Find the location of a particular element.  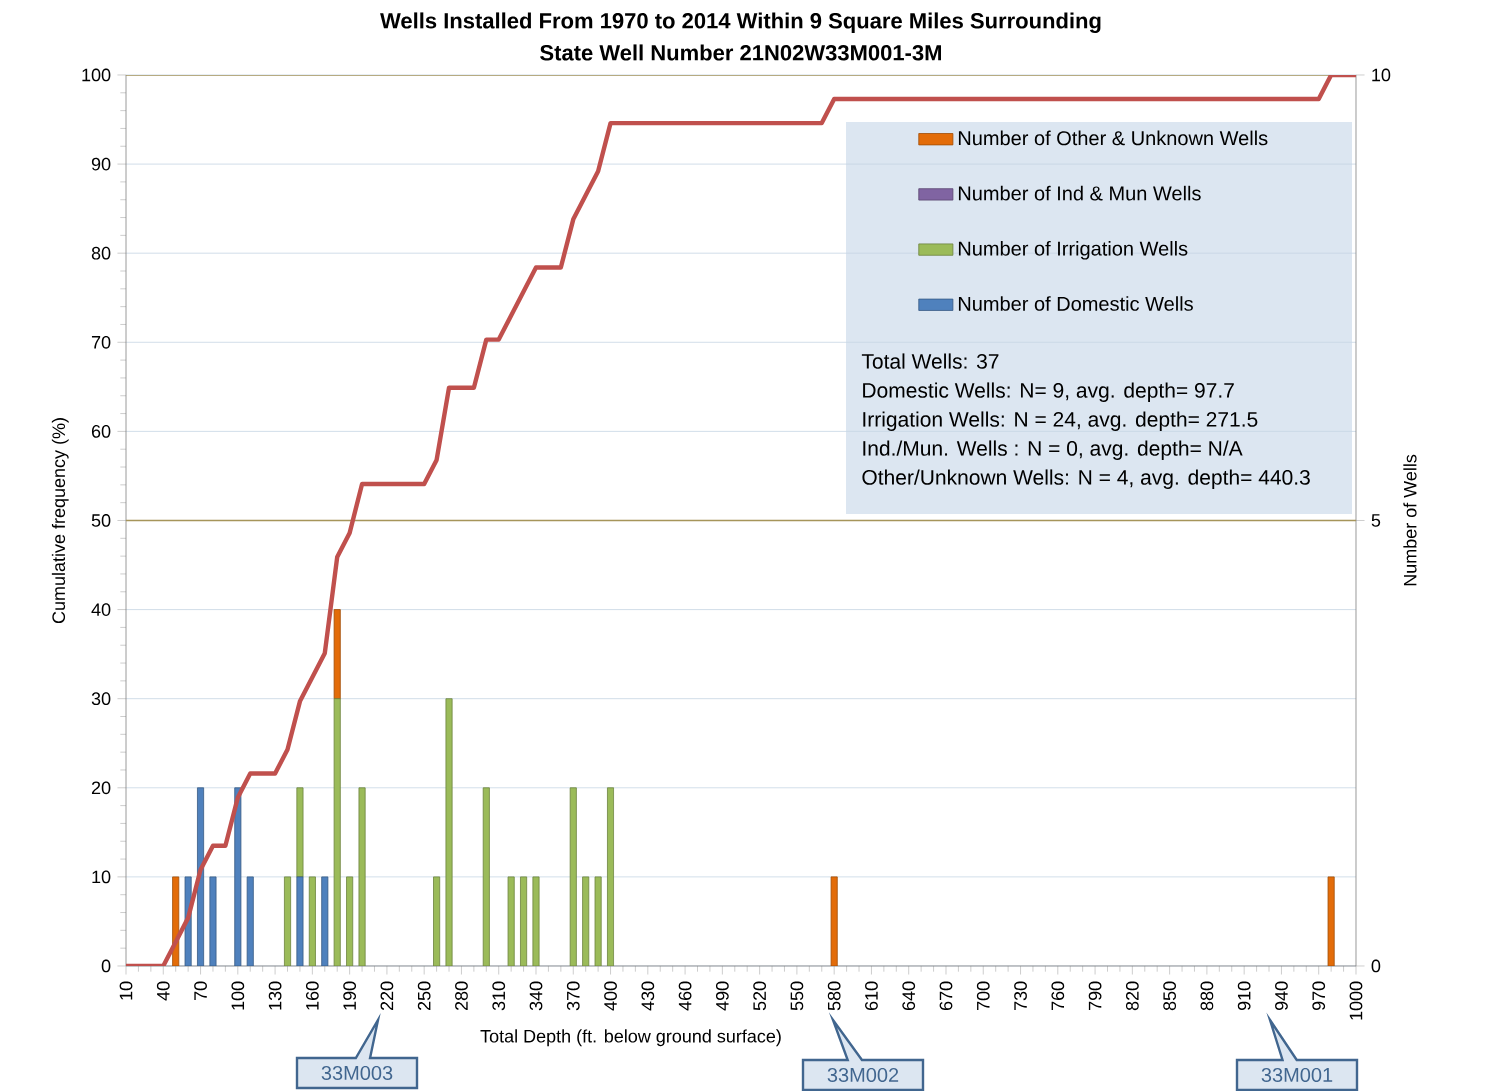

x-tick-label: 70 is located at coordinates (200, 991).